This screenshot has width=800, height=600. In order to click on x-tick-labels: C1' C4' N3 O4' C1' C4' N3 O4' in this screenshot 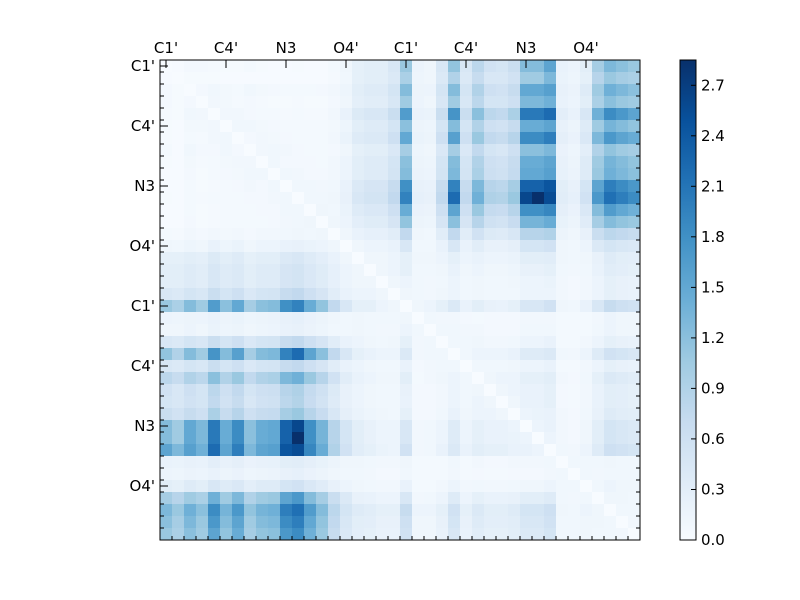, I will do `click(376, 48)`.